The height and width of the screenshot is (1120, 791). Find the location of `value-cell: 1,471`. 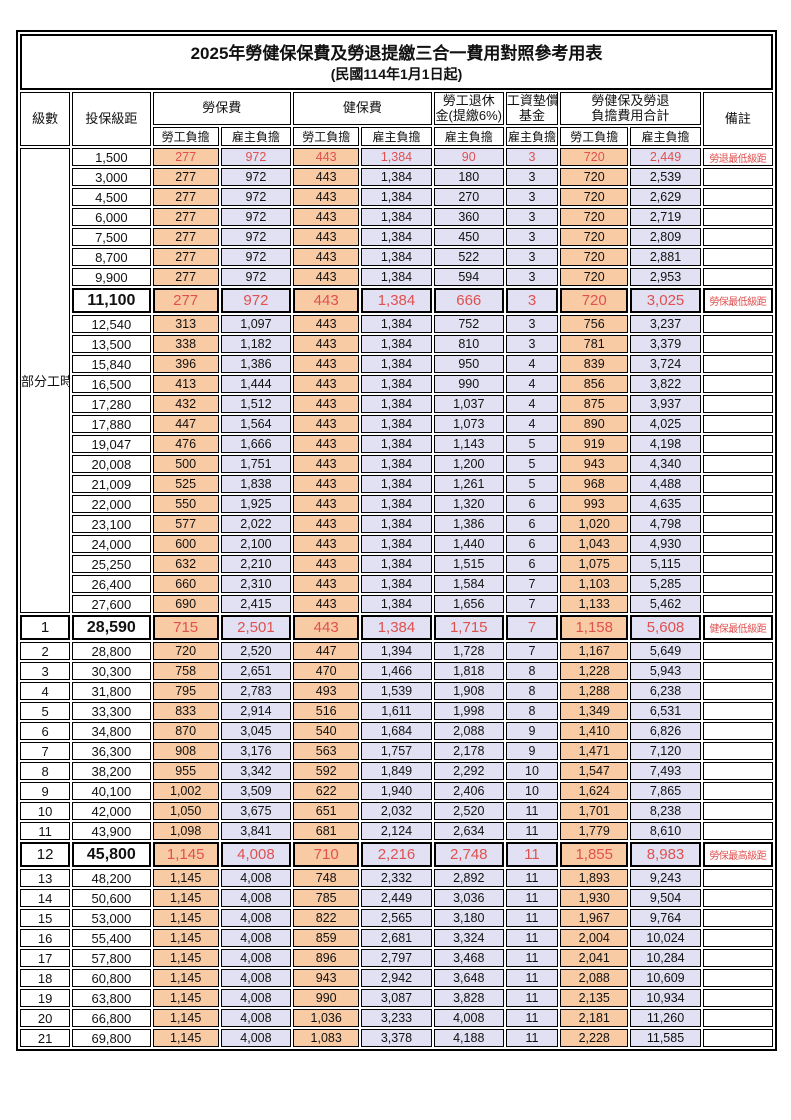

value-cell: 1,471 is located at coordinates (594, 751).